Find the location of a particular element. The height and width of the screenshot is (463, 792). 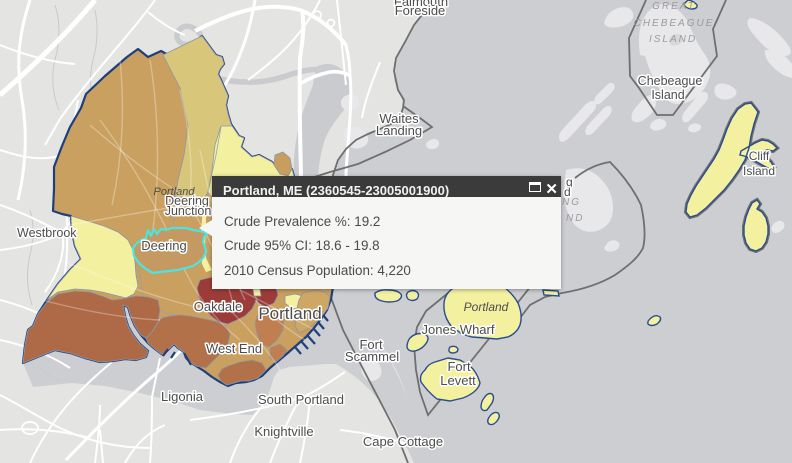

svg-text: Cape Cottage is located at coordinates (403, 441).